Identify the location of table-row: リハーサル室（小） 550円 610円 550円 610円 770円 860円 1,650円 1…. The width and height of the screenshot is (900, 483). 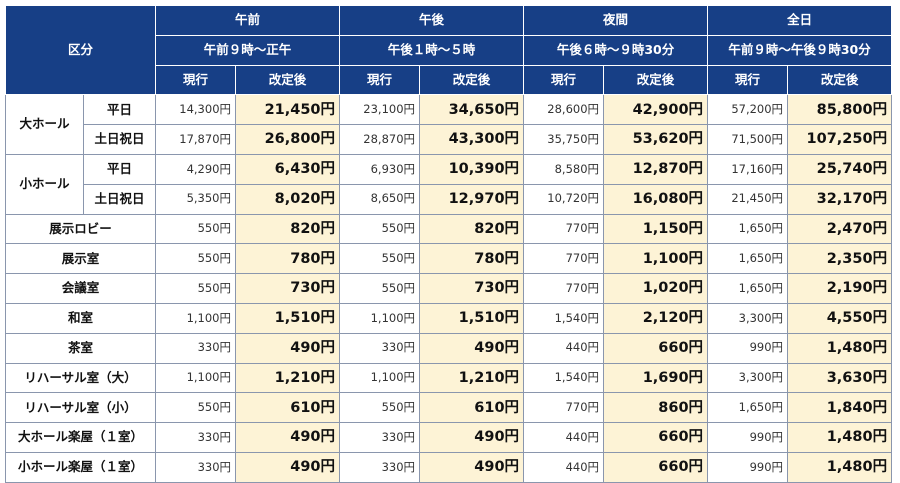
(448, 408).